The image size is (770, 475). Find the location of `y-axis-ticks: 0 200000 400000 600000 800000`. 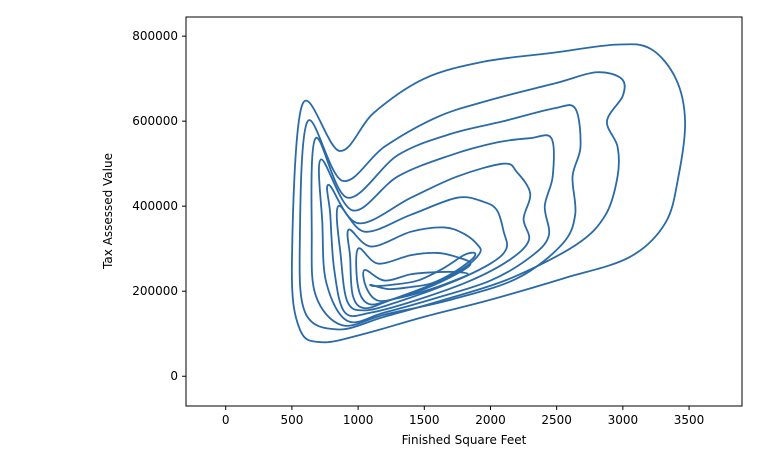

y-axis-ticks: 0 200000 400000 600000 800000 is located at coordinates (159, 206).